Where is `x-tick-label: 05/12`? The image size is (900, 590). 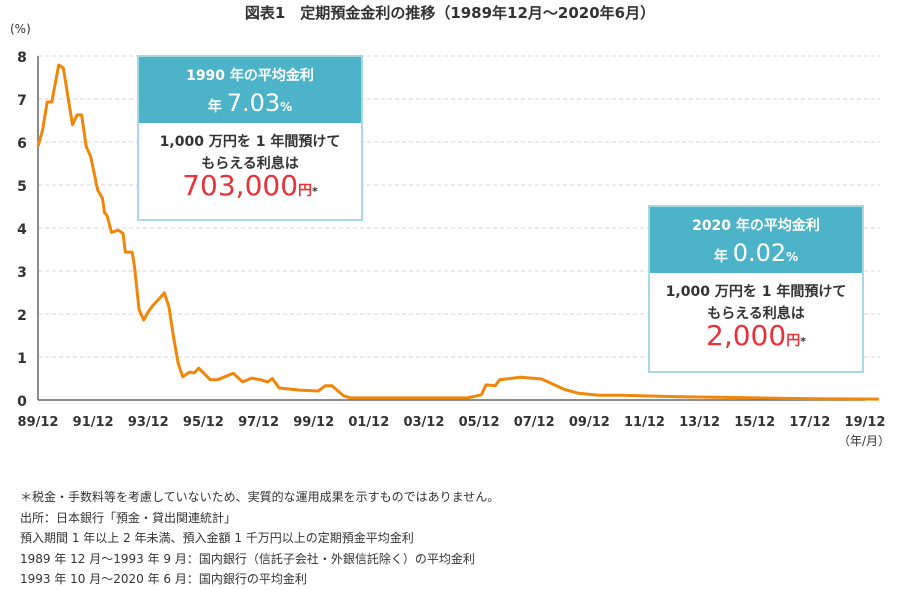 x-tick-label: 05/12 is located at coordinates (479, 422).